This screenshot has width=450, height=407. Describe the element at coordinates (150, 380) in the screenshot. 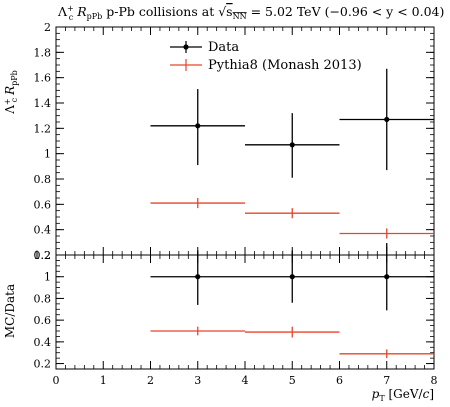

I see `xtick-label: 2` at that location.